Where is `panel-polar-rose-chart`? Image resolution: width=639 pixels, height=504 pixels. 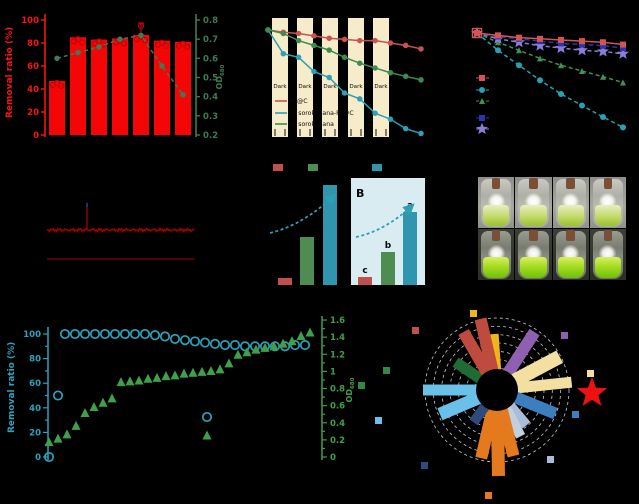 panel-polar-rose-chart is located at coordinates (483, 404).